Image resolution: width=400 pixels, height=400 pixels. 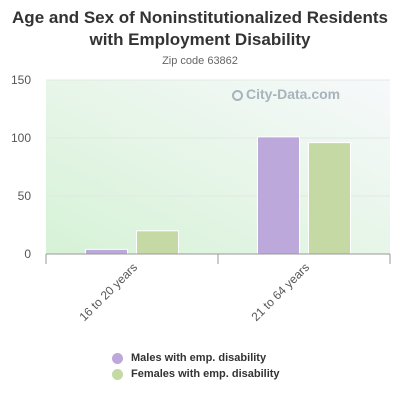 I want to click on y-tick-label: 150, so click(x=21, y=80).